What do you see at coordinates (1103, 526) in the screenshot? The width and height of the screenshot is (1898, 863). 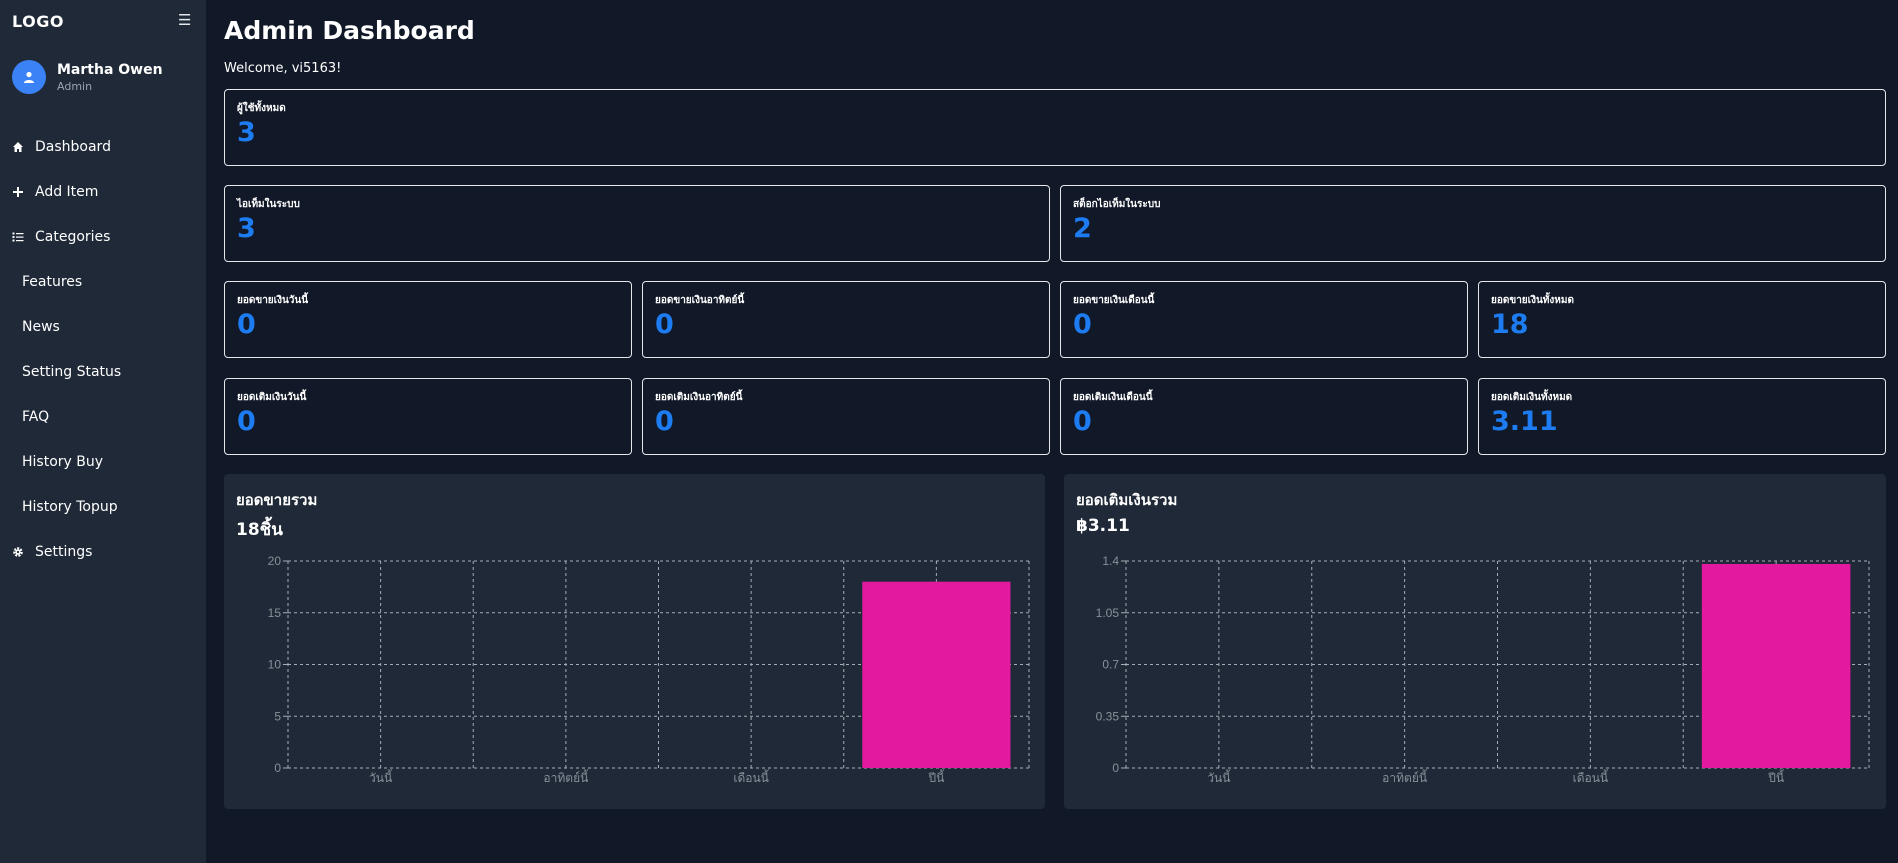 I see `chart-total: ฿3.11` at bounding box center [1103, 526].